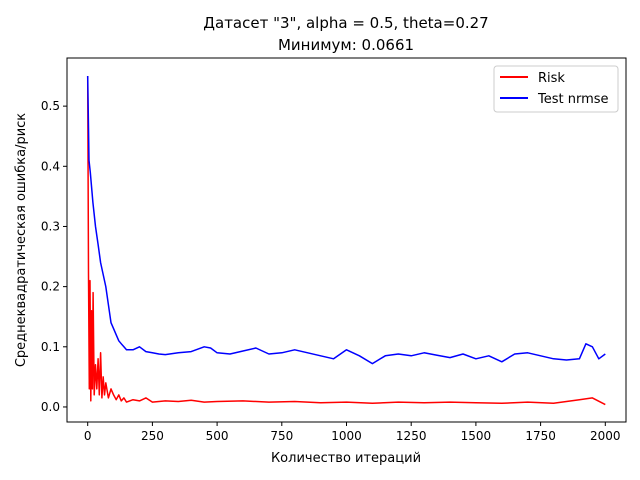 The image size is (640, 480). What do you see at coordinates (556, 89) in the screenshot?
I see `legend: Risk Test nrmse` at bounding box center [556, 89].